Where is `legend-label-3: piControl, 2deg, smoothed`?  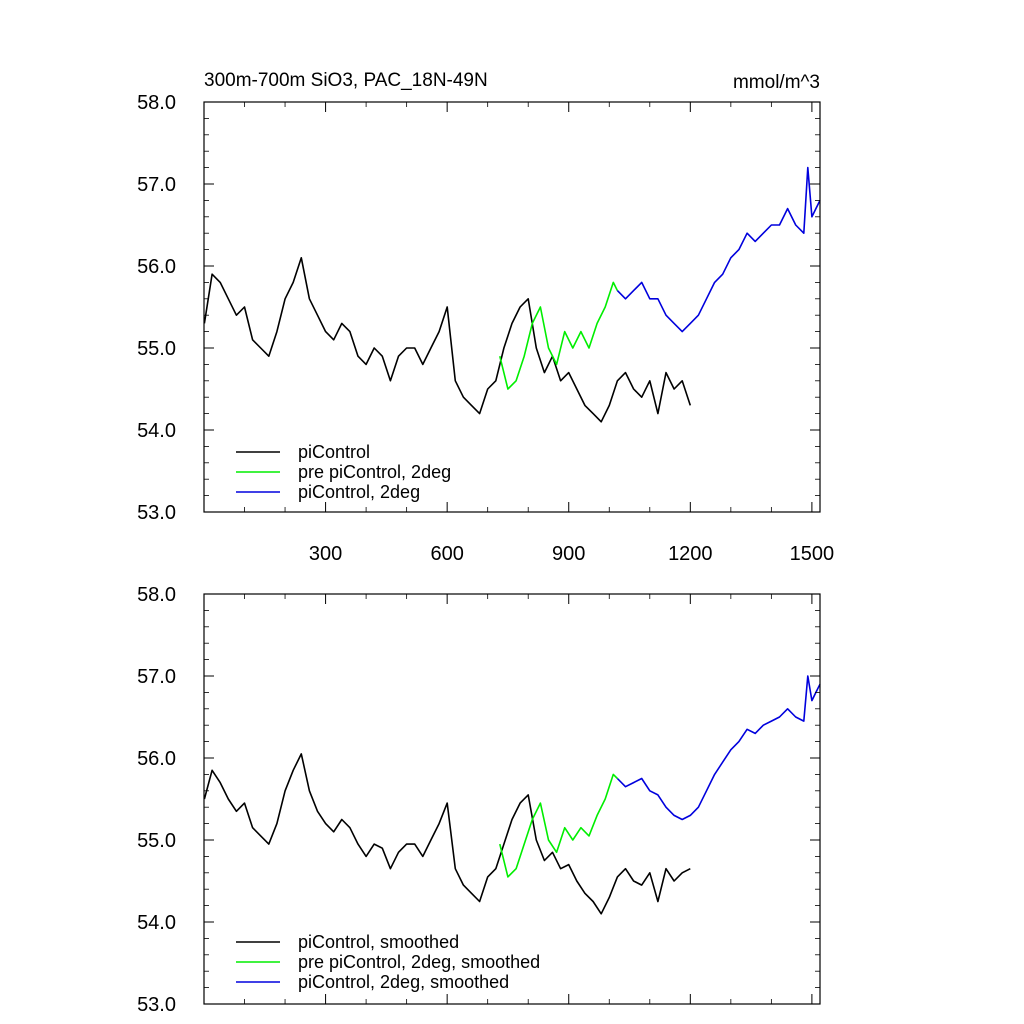 legend-label-3: piControl, 2deg, smoothed is located at coordinates (403, 982).